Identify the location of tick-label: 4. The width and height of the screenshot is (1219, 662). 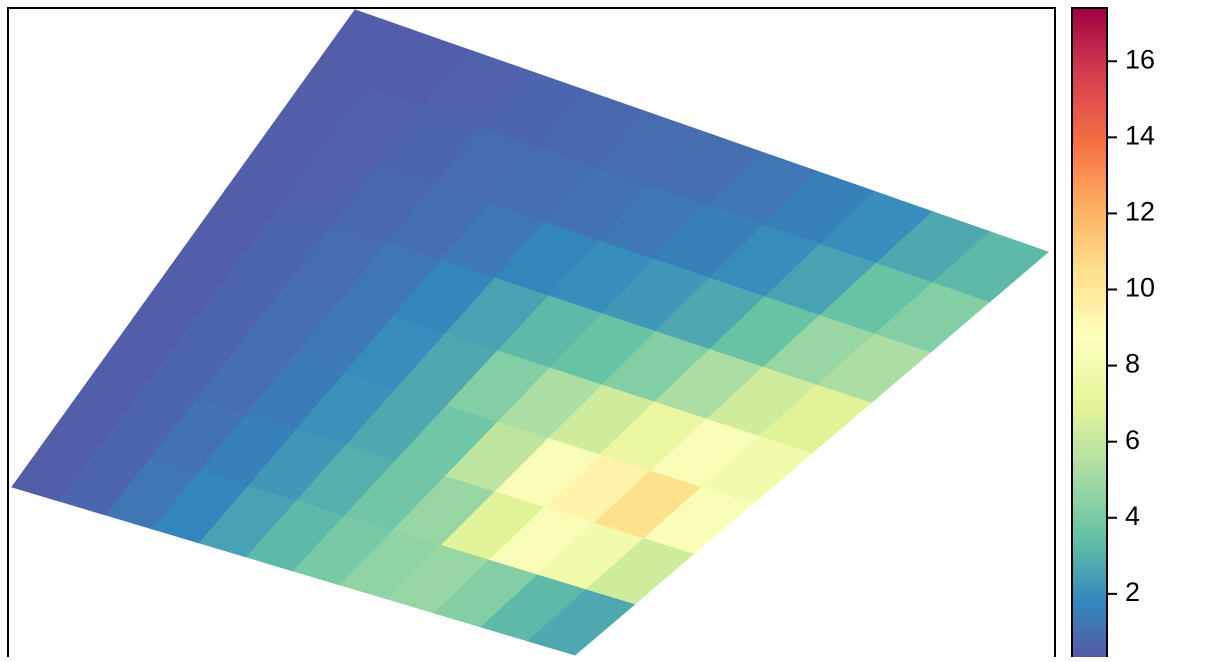
(1132, 516).